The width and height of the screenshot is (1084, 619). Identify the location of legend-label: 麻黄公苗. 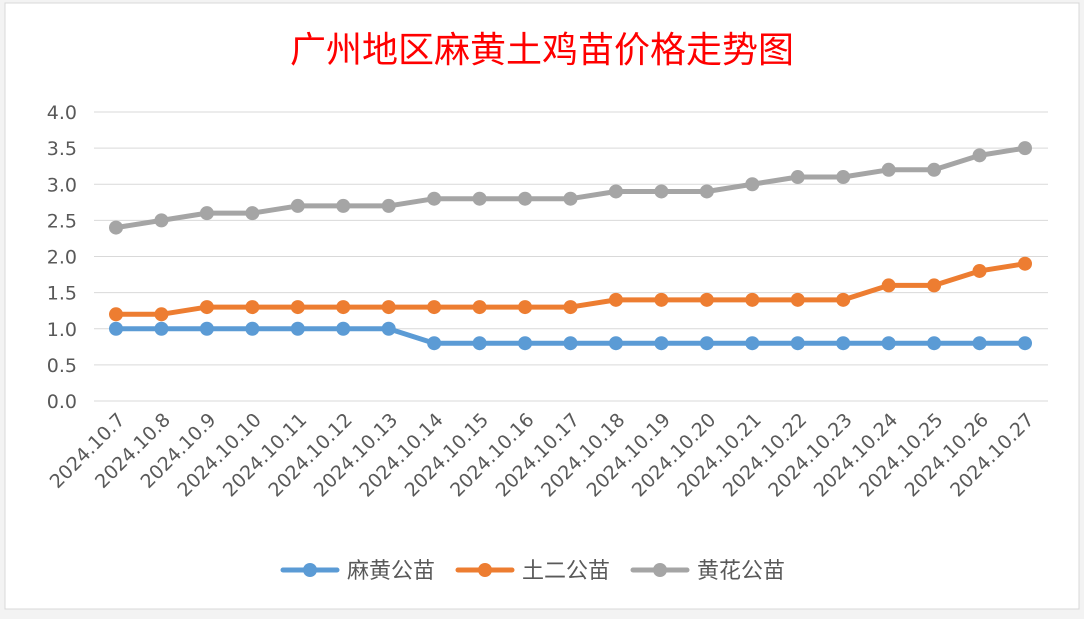
(391, 571).